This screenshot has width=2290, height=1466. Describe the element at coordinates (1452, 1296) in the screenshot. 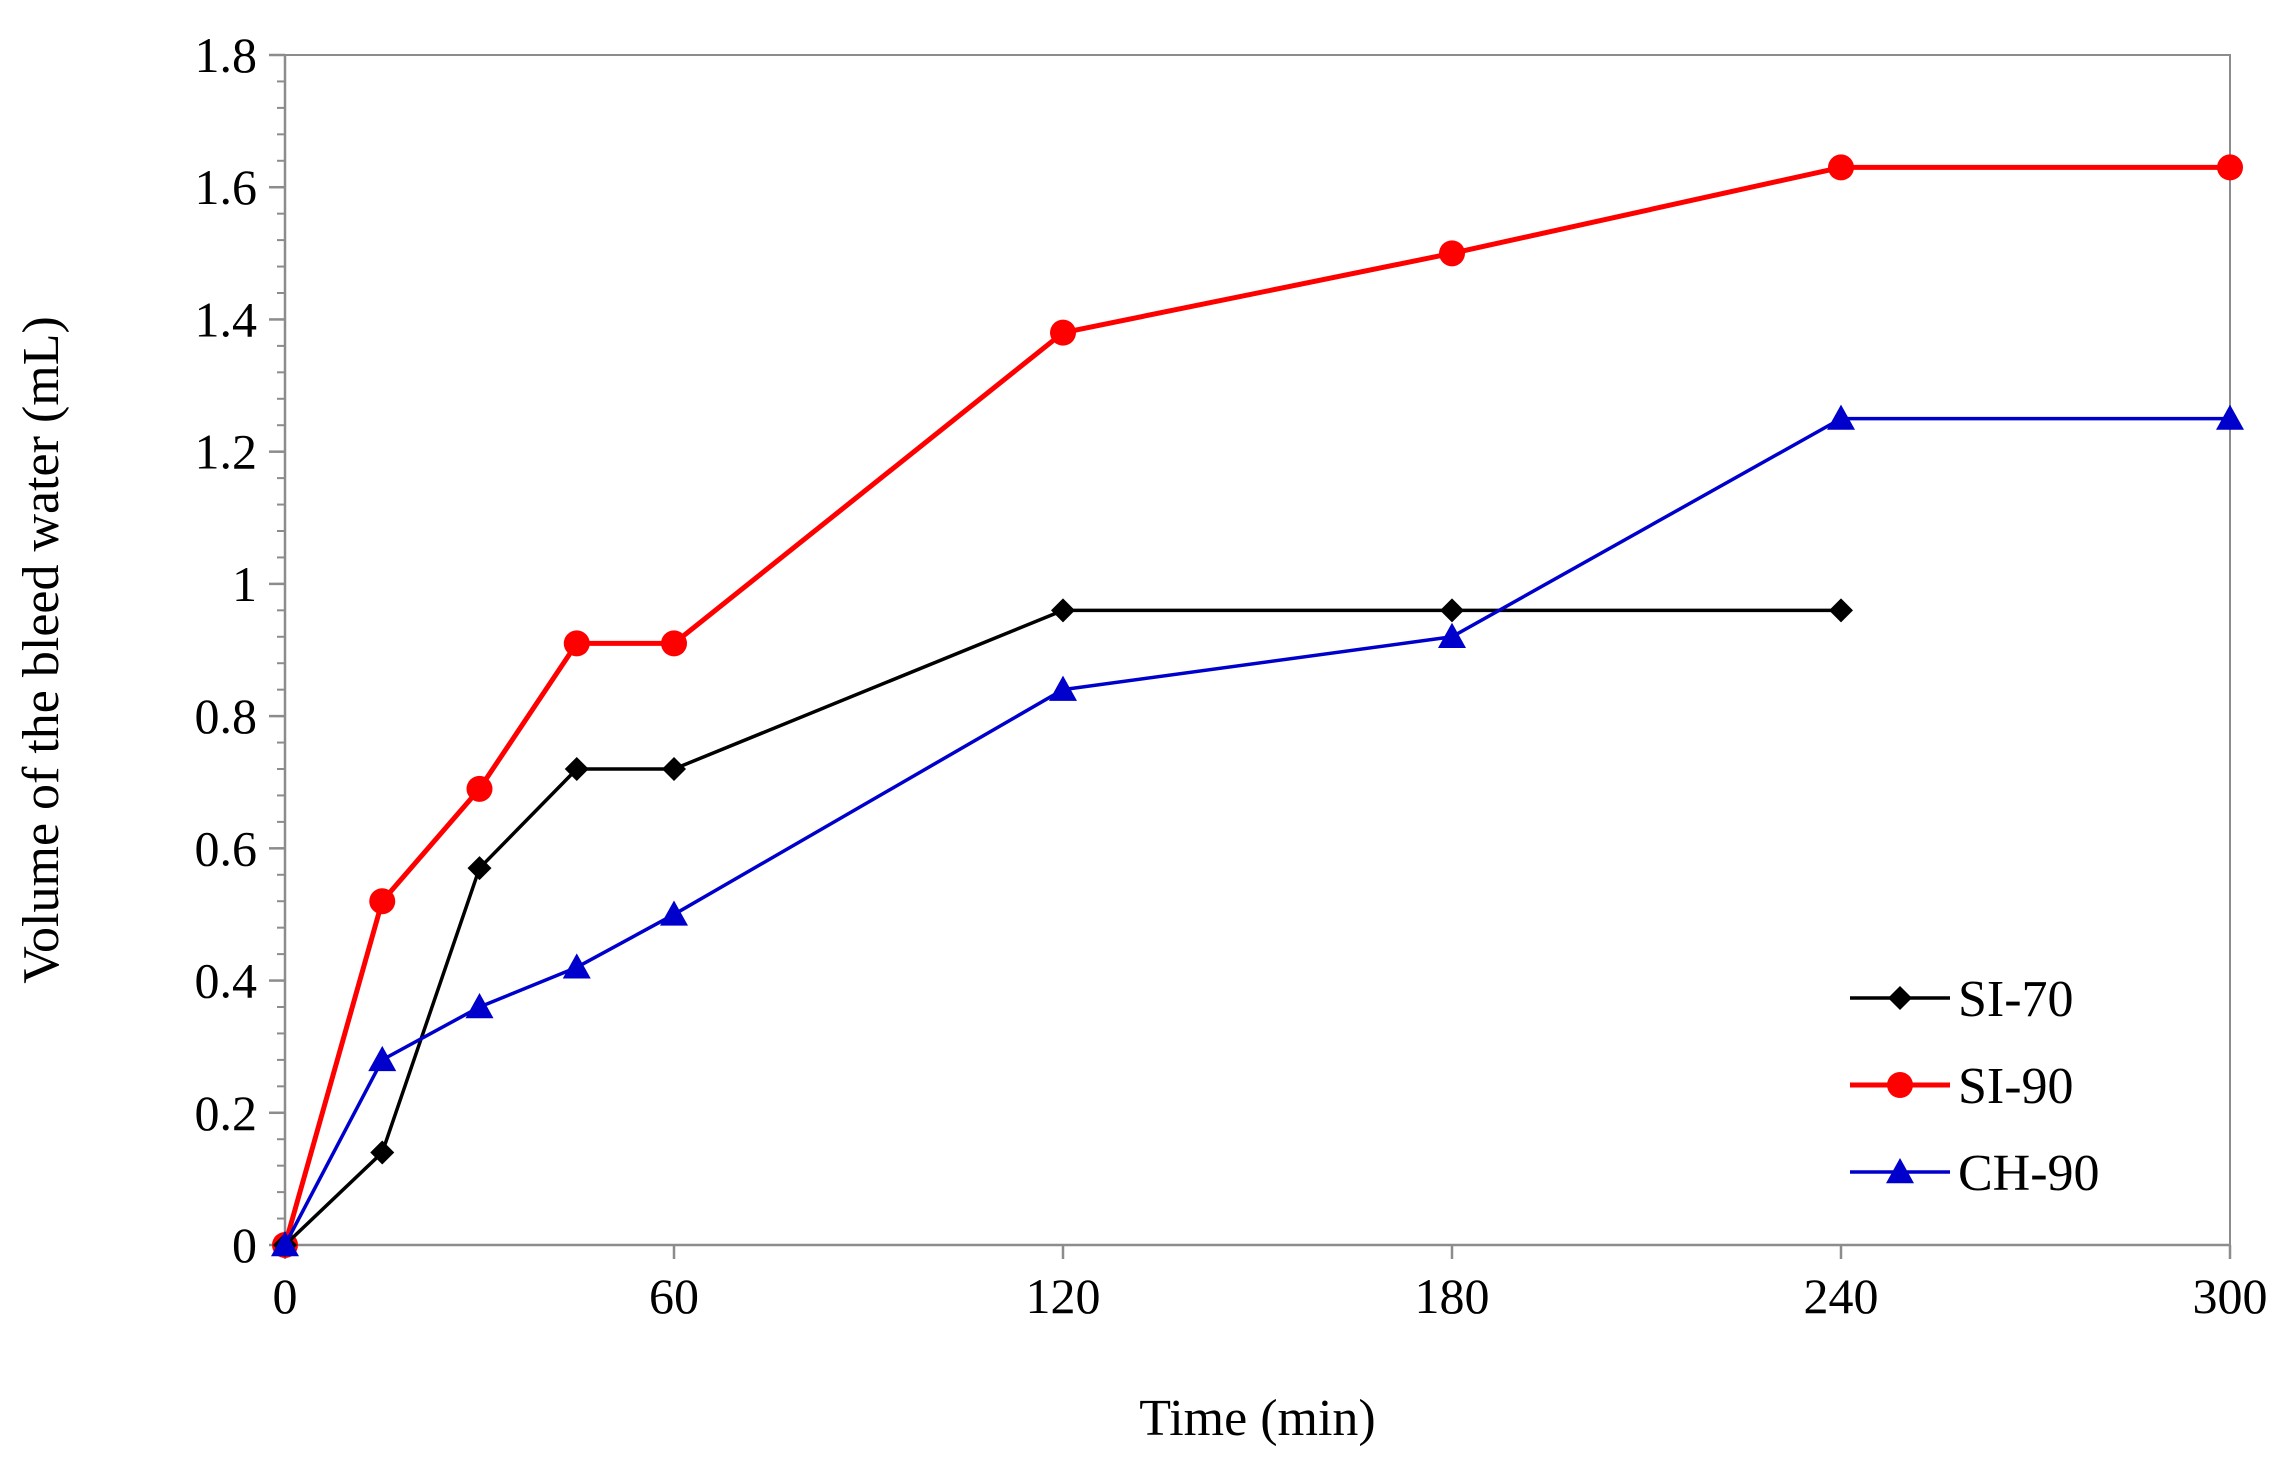

I see `x-tick-label: 180` at that location.